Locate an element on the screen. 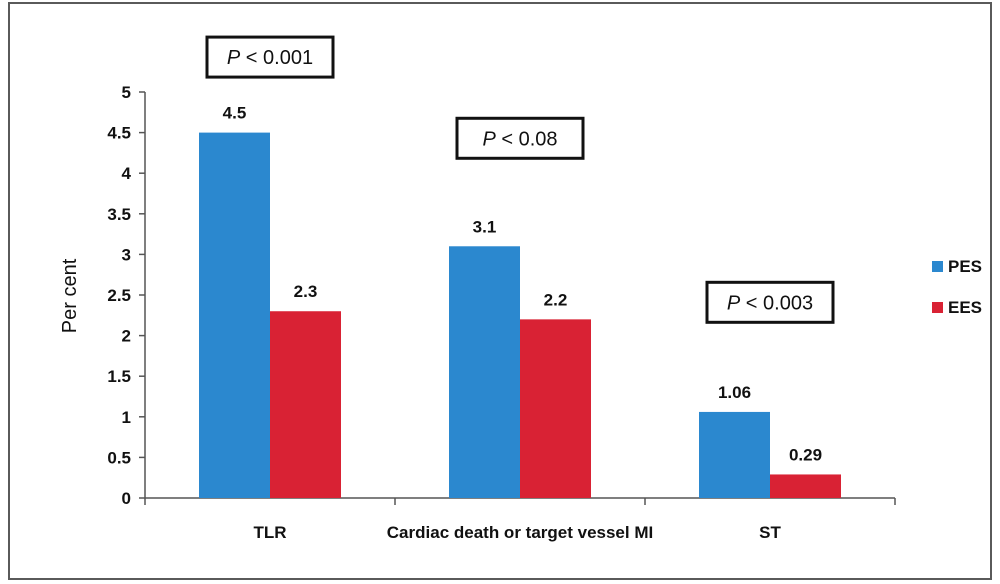 The image size is (1000, 584). p-value-text: P < 0.08 is located at coordinates (519, 139).